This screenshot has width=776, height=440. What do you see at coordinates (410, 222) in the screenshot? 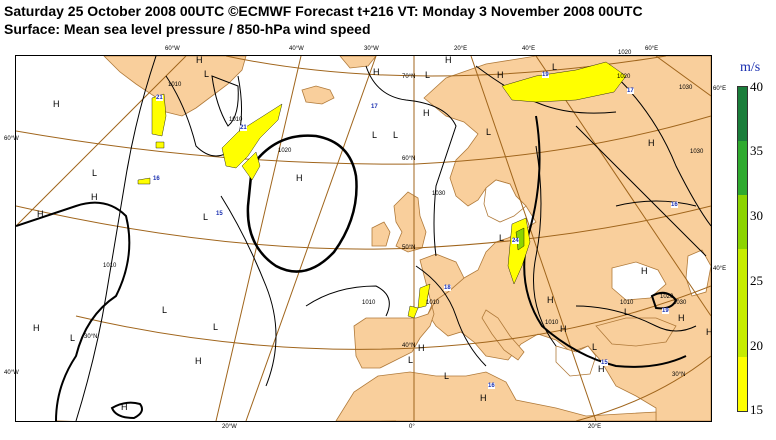
I see `land-great-britain` at bounding box center [410, 222].